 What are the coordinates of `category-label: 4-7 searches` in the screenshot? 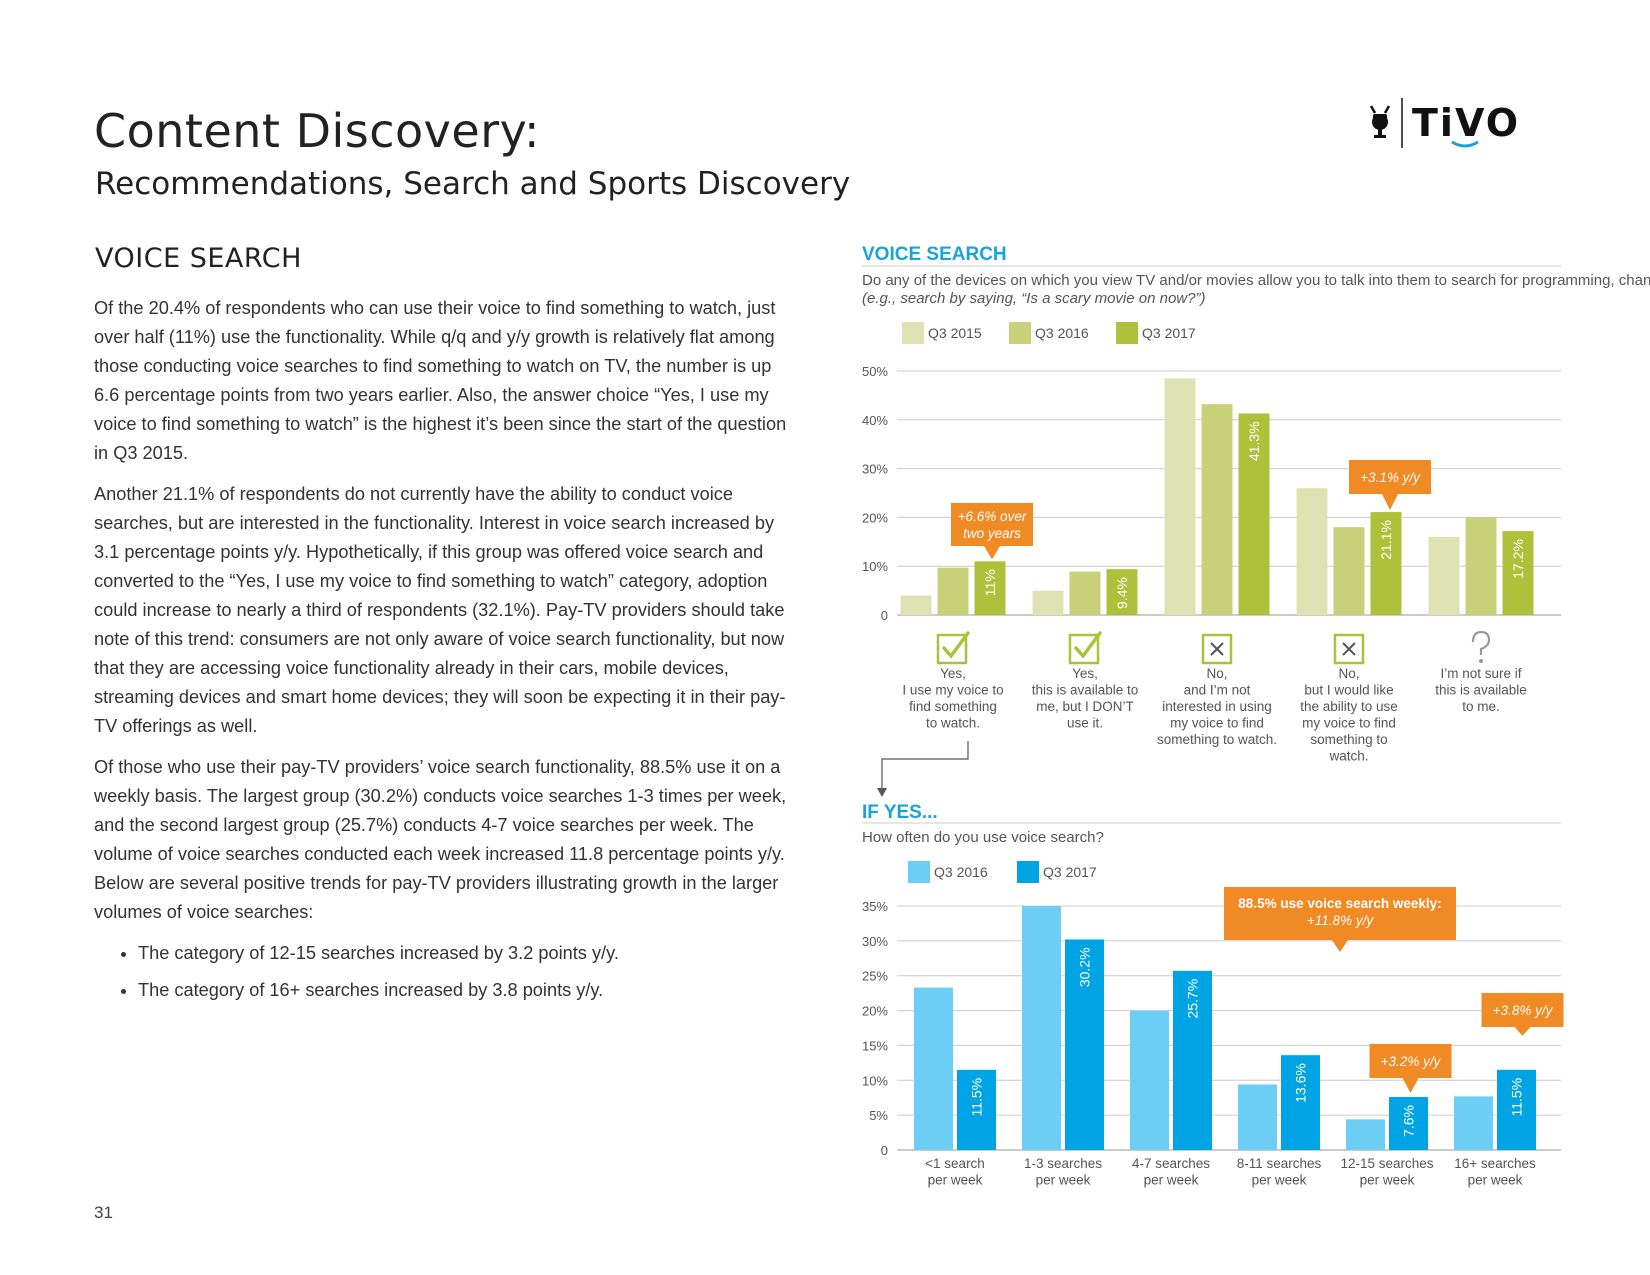 It's located at (1171, 1163).